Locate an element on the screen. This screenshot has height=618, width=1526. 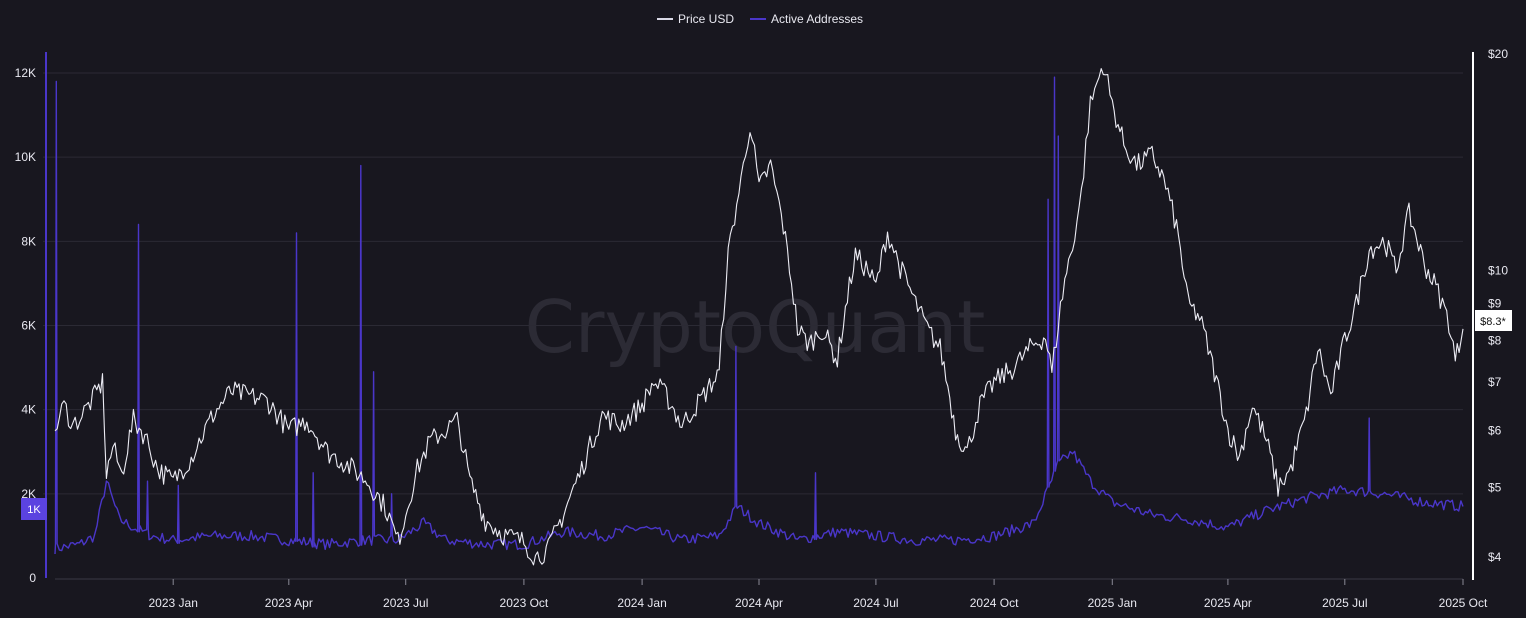
left-axis-tick-label: 2K is located at coordinates (28, 494).